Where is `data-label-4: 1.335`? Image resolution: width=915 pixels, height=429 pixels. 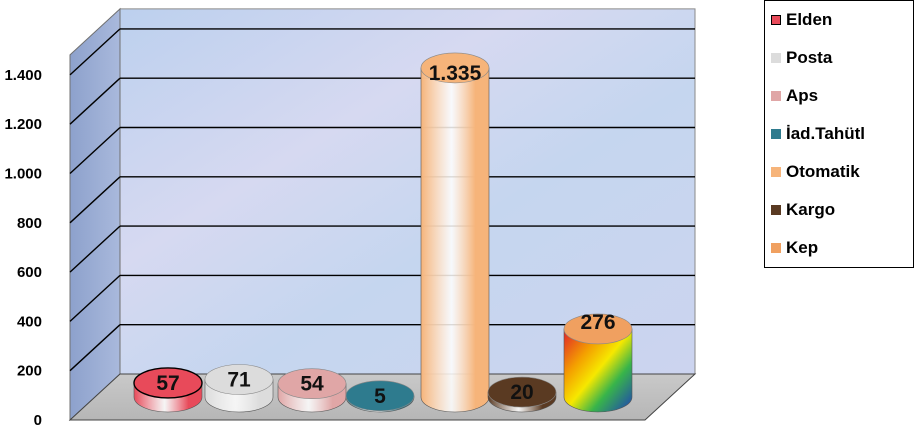 data-label-4: 1.335 is located at coordinates (455, 73).